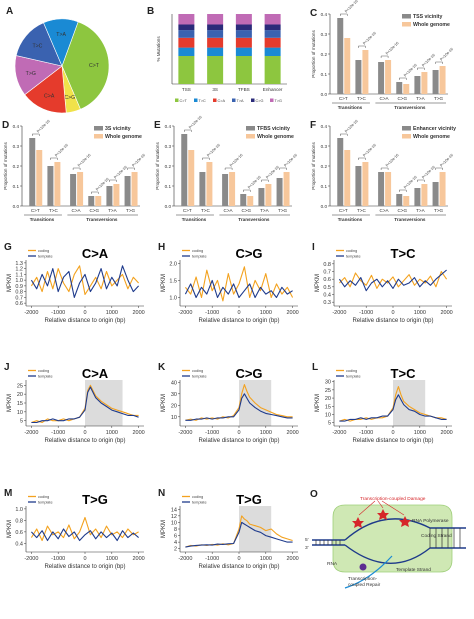  Describe the element at coordinates (185, 559) in the screenshot. I see `x-tick-label: -2000` at that location.